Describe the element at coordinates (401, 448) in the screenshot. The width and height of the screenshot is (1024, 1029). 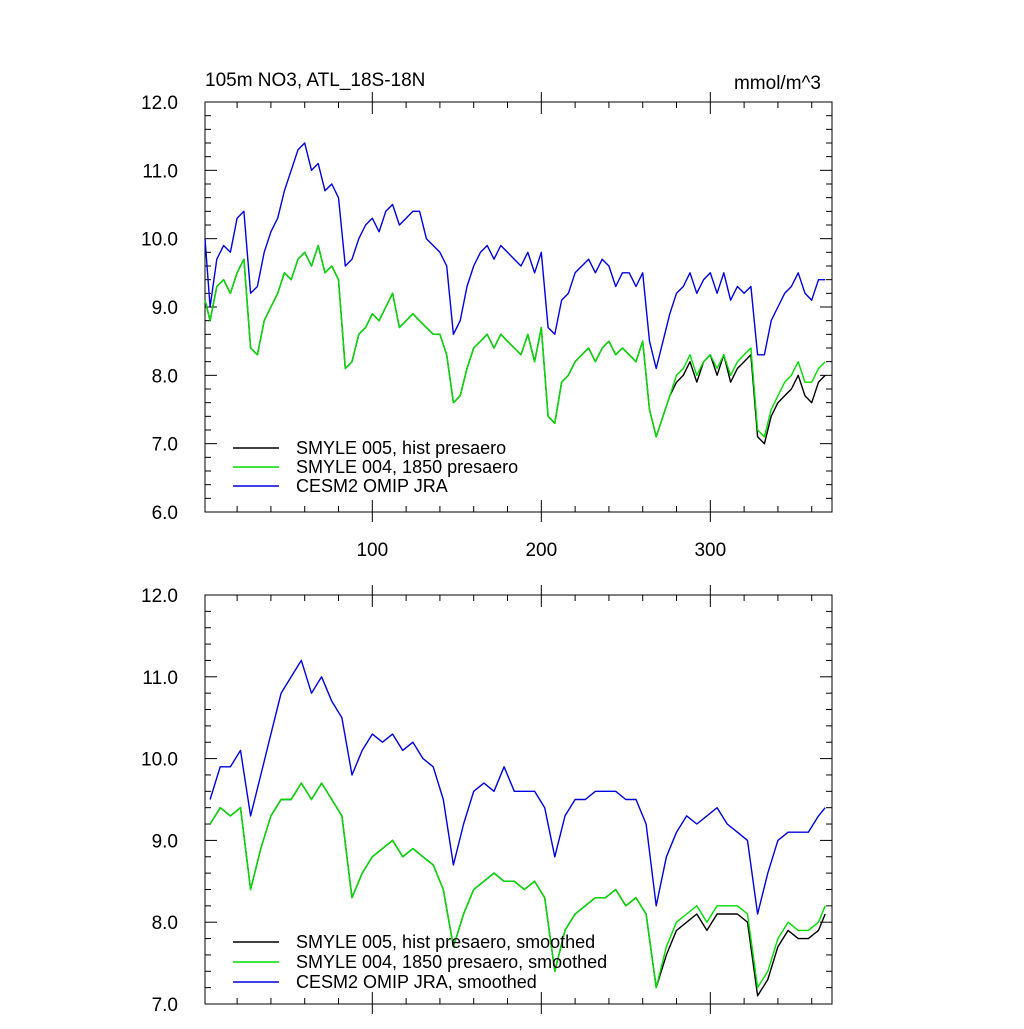
I see `legend-label: SMYLE 005, hist presaero` at that location.